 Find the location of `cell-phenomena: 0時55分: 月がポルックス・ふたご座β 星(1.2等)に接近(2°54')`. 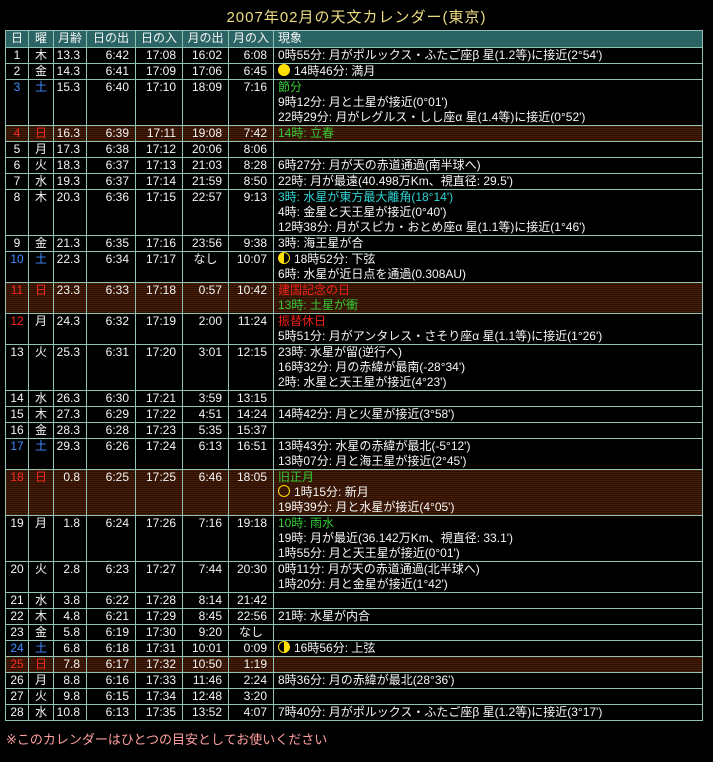

cell-phenomena: 0時55分: 月がポルックス・ふたご座β 星(1.2等)に接近(2°54') is located at coordinates (488, 55).